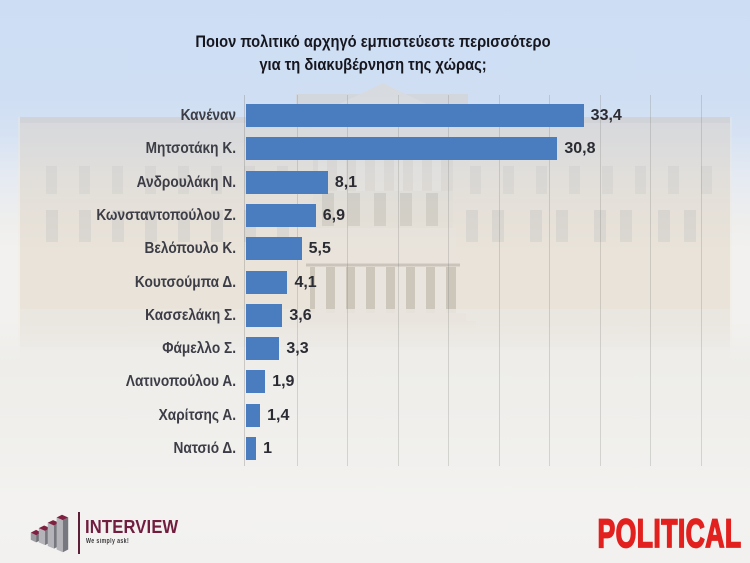  Describe the element at coordinates (668, 534) in the screenshot. I see `political-logo: POLITICAL` at that location.